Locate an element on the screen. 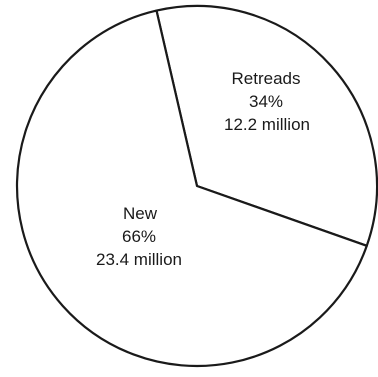 The width and height of the screenshot is (378, 377). slice-label-retreads-percent: 34% is located at coordinates (266, 101).